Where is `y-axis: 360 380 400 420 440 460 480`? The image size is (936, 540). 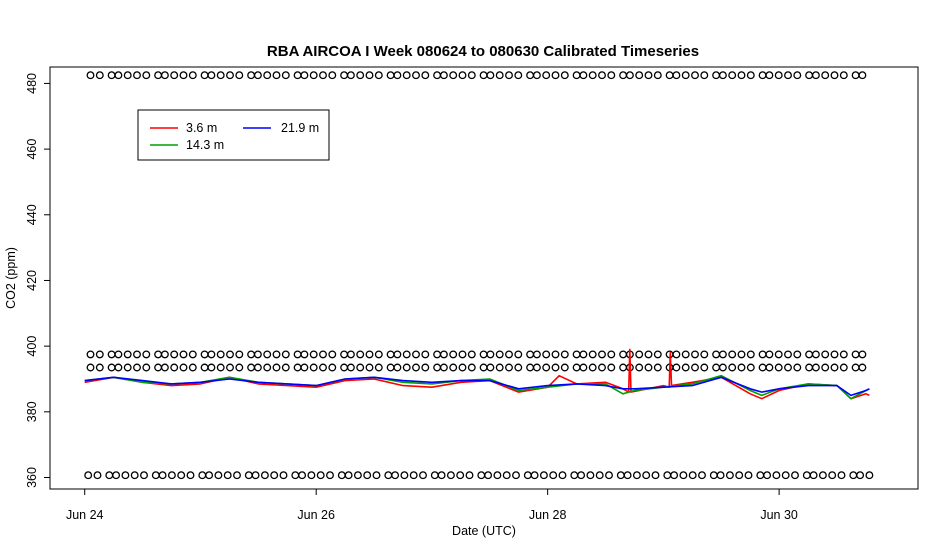
y-axis: 360 380 400 420 440 460 480 is located at coordinates (37, 280).